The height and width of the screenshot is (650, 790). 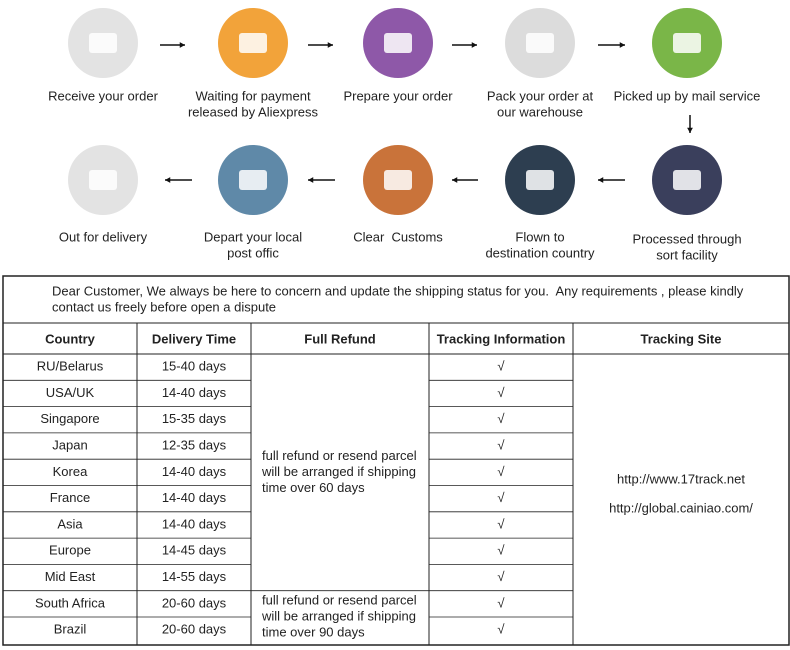 What do you see at coordinates (681, 338) in the screenshot?
I see `column-header: Tracking Site` at bounding box center [681, 338].